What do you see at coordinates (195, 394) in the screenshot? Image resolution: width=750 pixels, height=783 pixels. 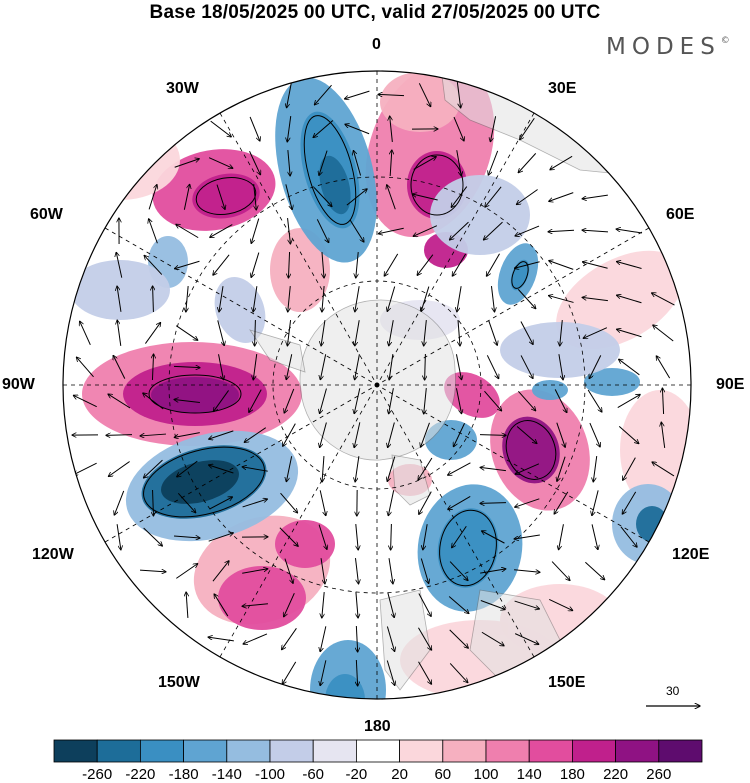 I see `anomaly-contour` at bounding box center [195, 394].